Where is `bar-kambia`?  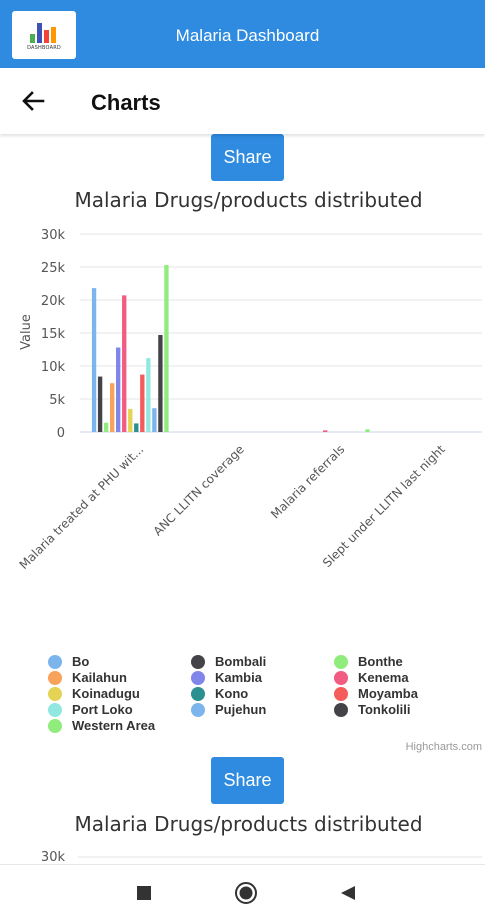 bar-kambia is located at coordinates (118, 389).